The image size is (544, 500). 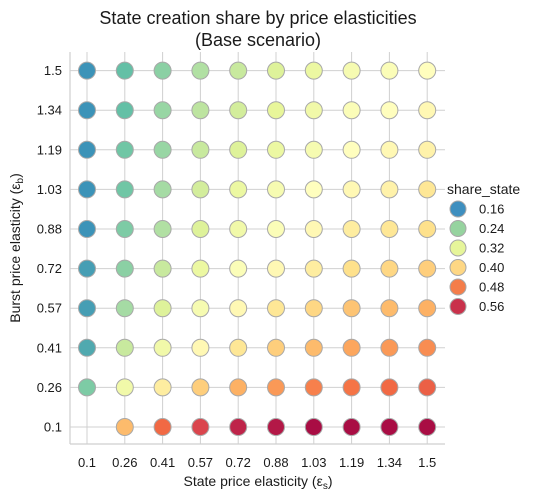 I want to click on y-axis-label-subscript: b, so click(x=20, y=180).